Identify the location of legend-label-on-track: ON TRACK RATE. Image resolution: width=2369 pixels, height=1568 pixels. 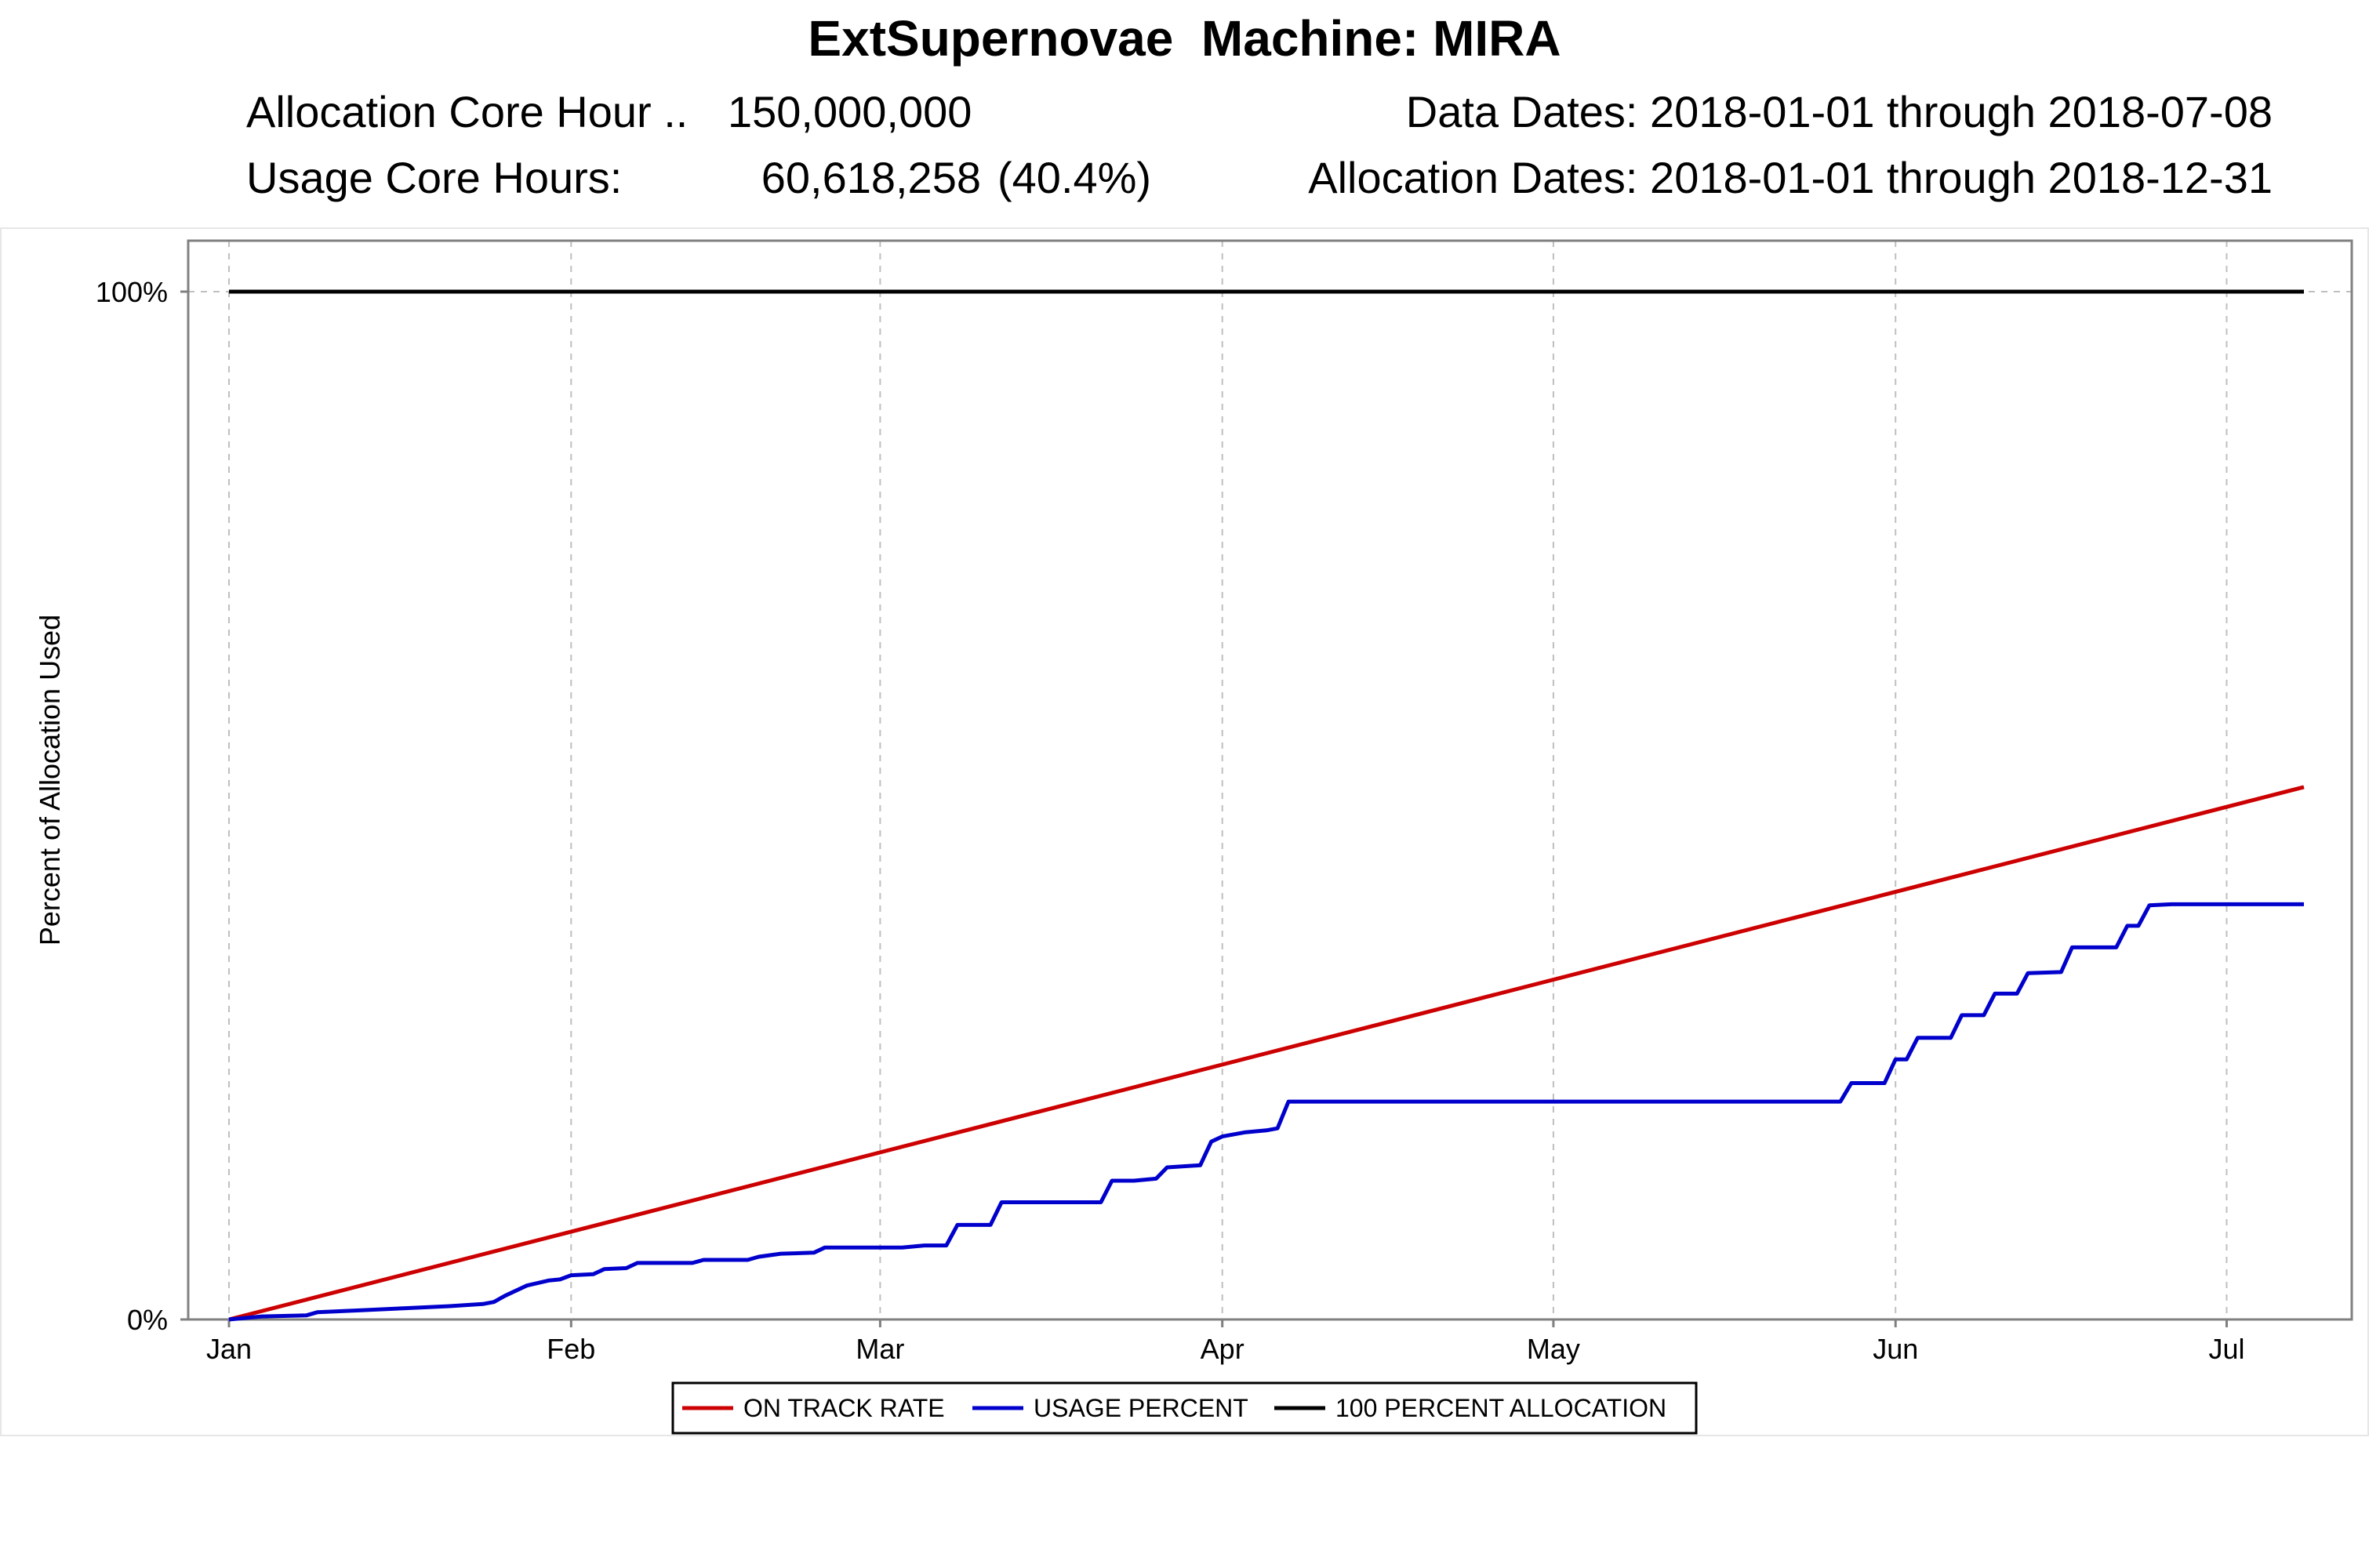
(844, 1408).